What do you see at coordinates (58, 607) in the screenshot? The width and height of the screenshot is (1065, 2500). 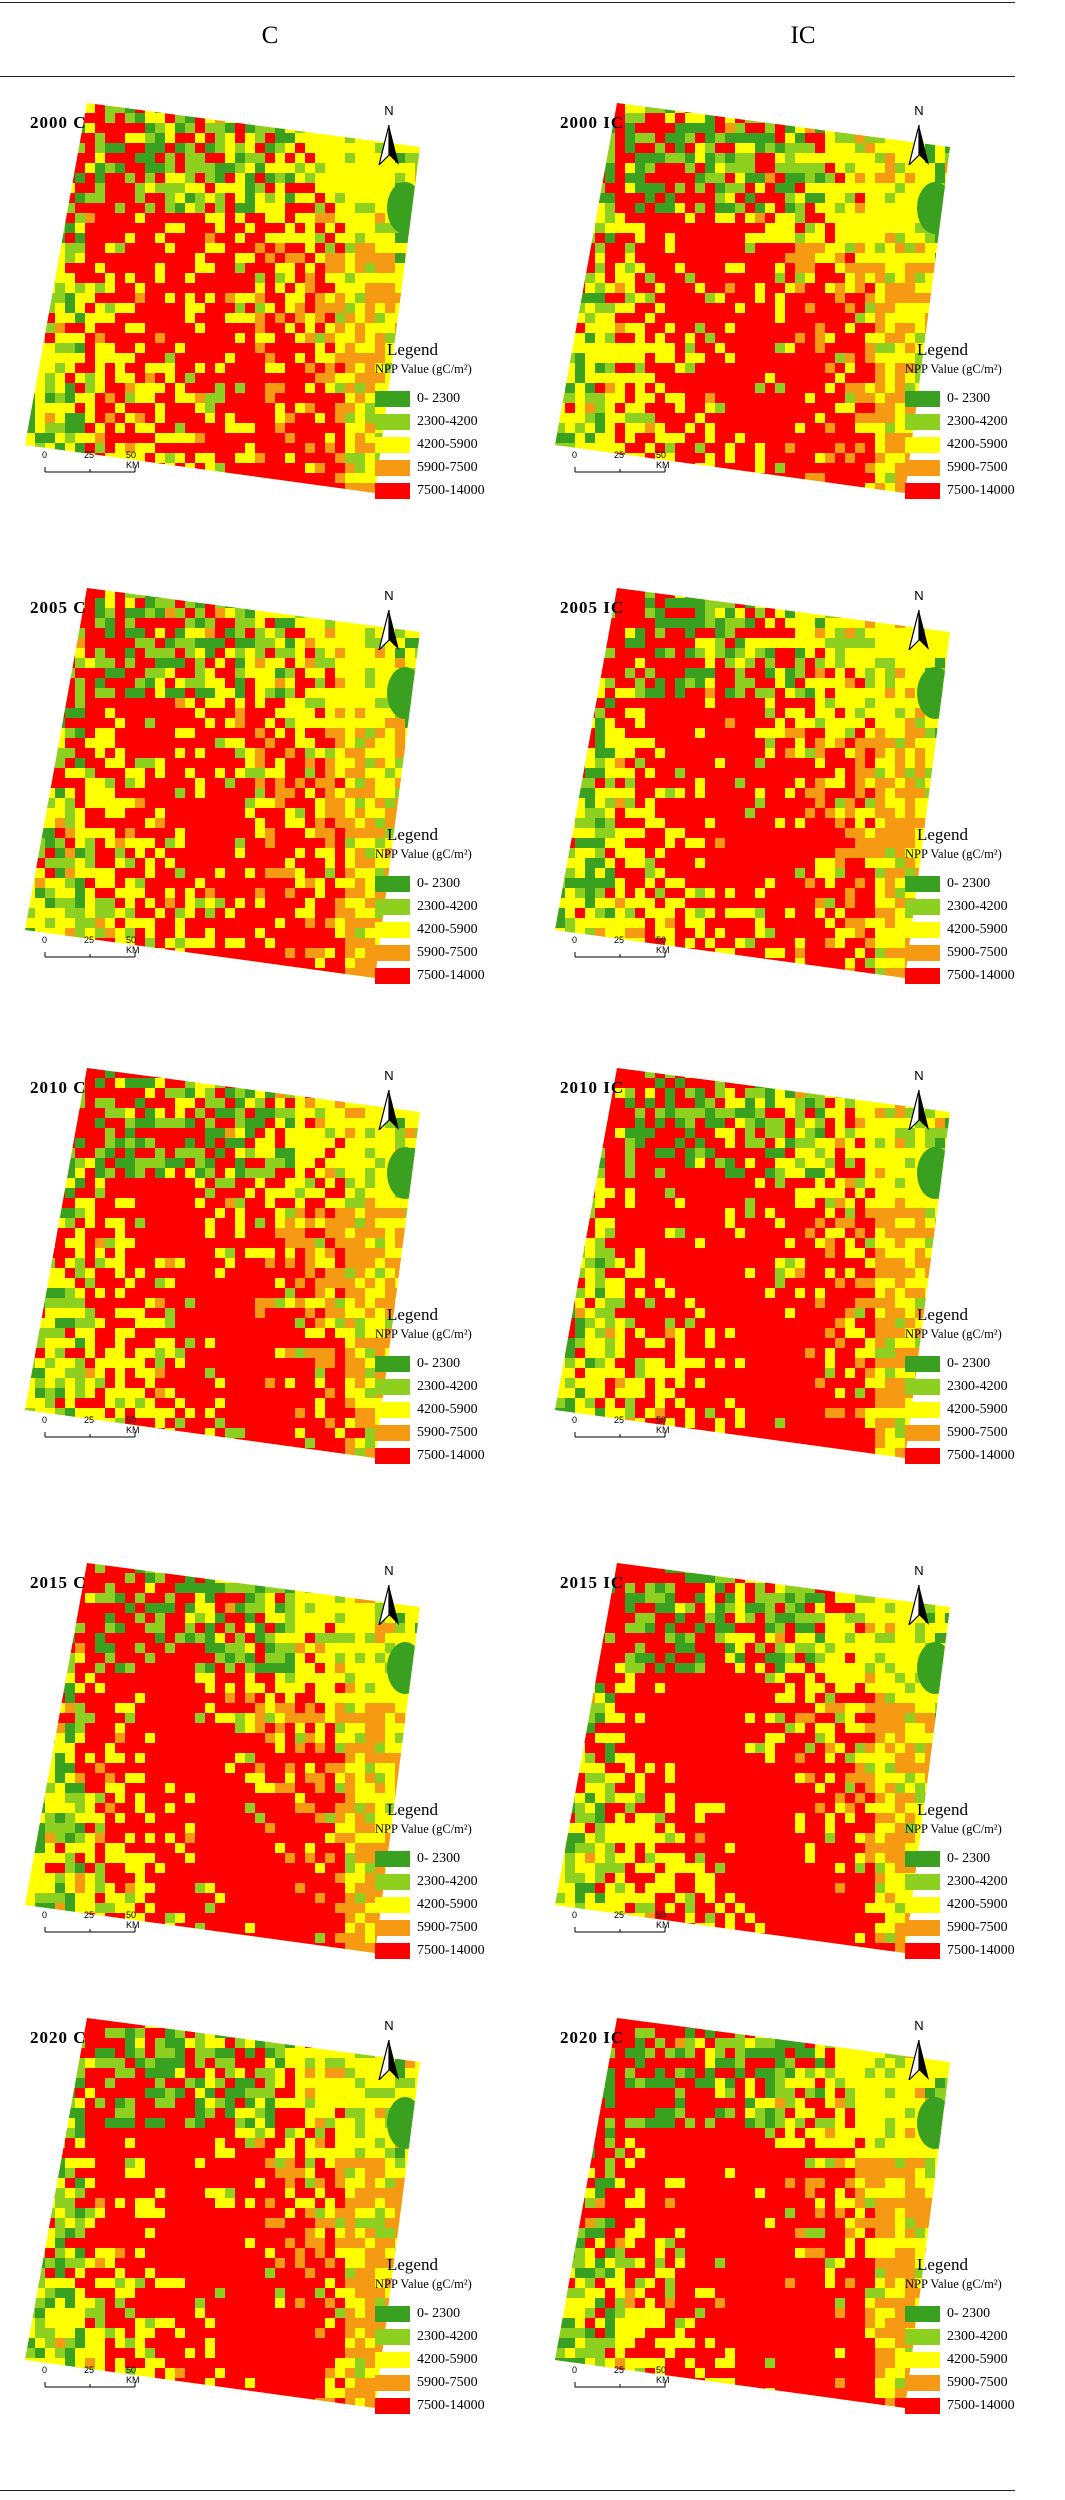 I see `panel-label: 2005 C` at bounding box center [58, 607].